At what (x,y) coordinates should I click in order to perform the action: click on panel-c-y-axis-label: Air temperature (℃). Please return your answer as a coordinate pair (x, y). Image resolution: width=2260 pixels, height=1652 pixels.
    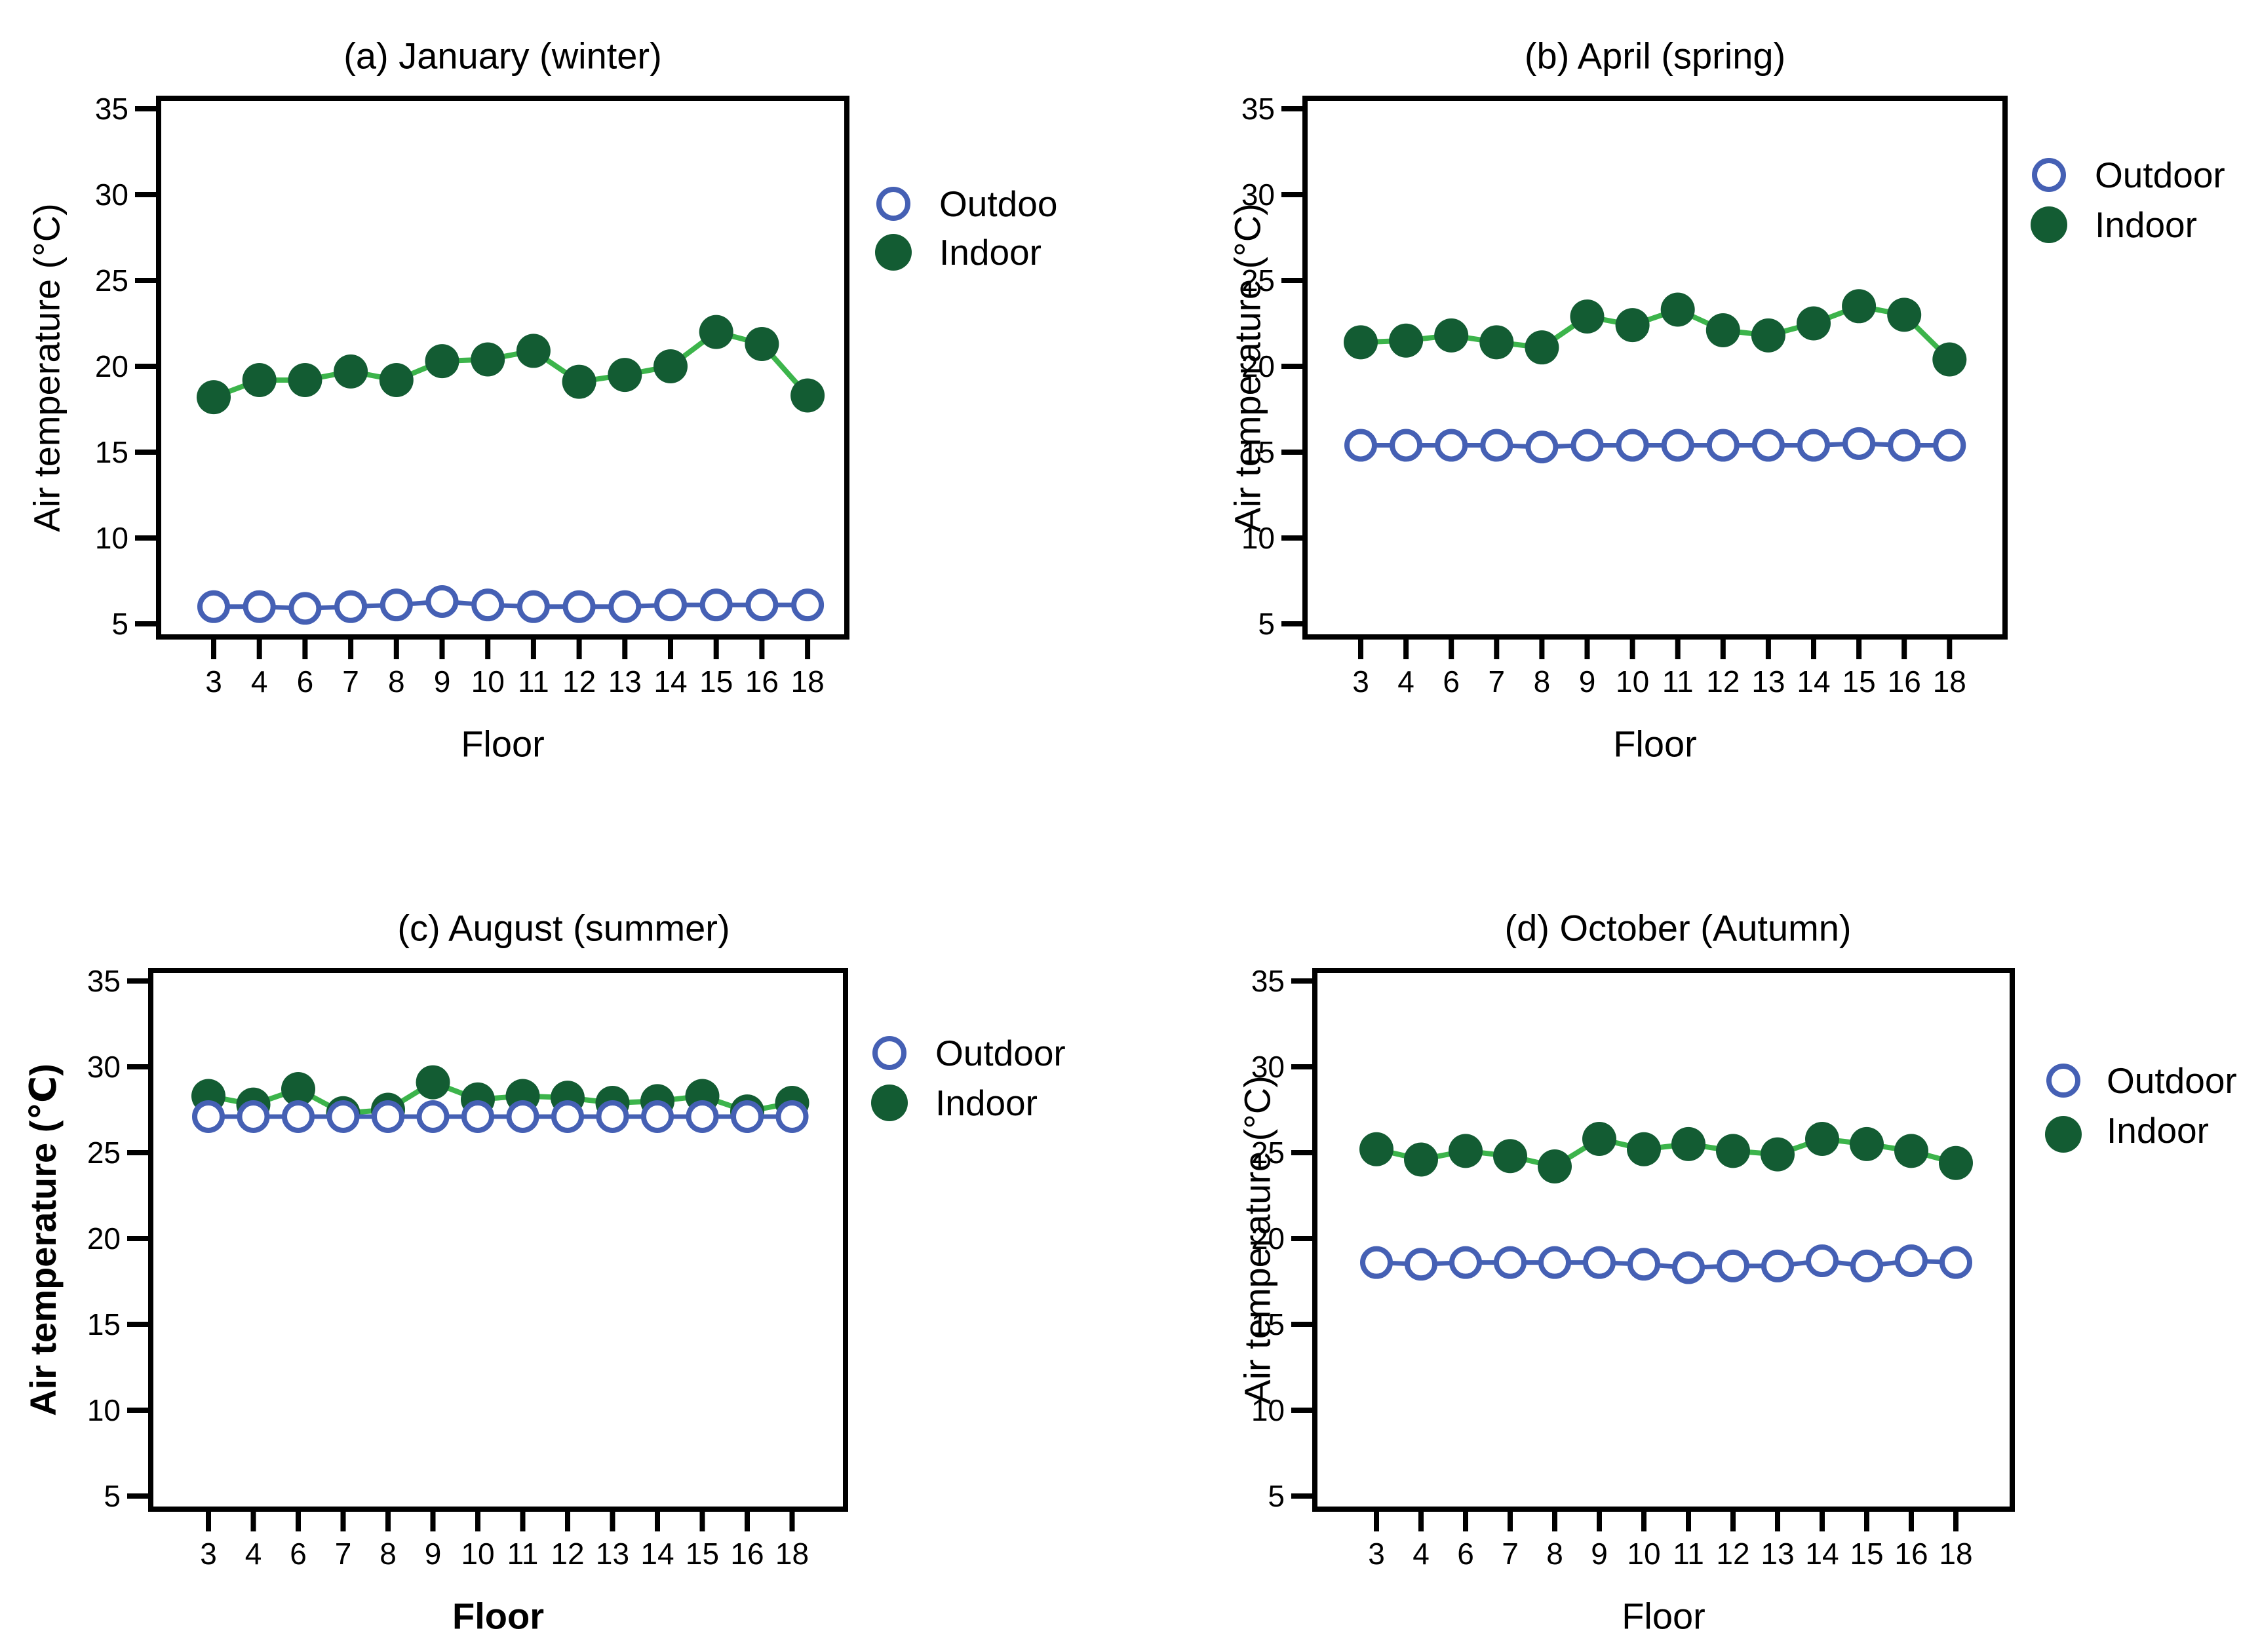
    Looking at the image, I should click on (43, 1240).